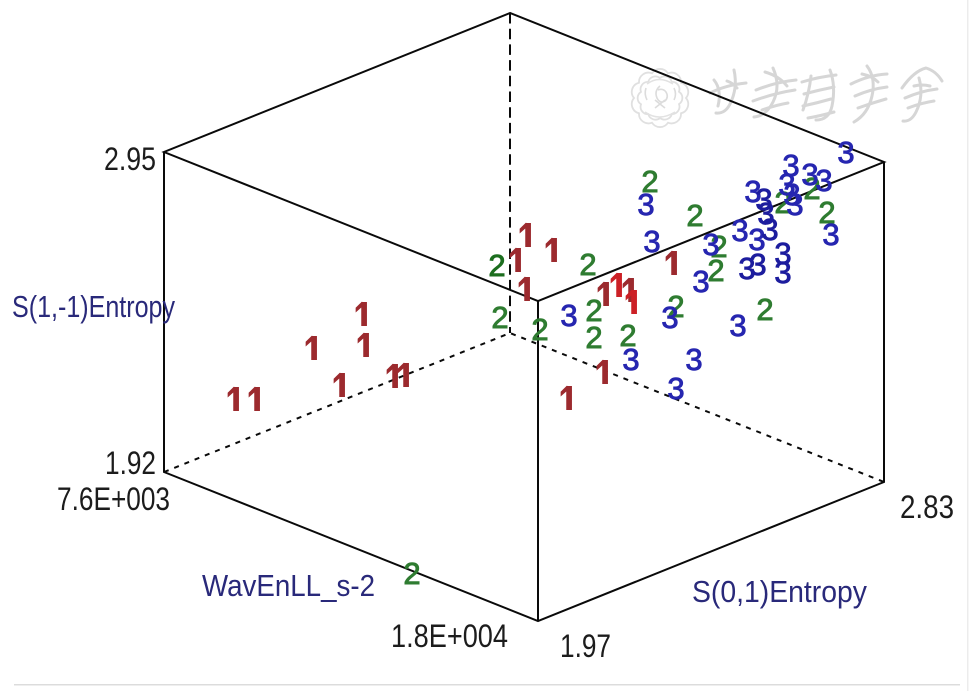 Image resolution: width=974 pixels, height=696 pixels. What do you see at coordinates (113, 499) in the screenshot?
I see `svg-text: 7.6E+003` at bounding box center [113, 499].